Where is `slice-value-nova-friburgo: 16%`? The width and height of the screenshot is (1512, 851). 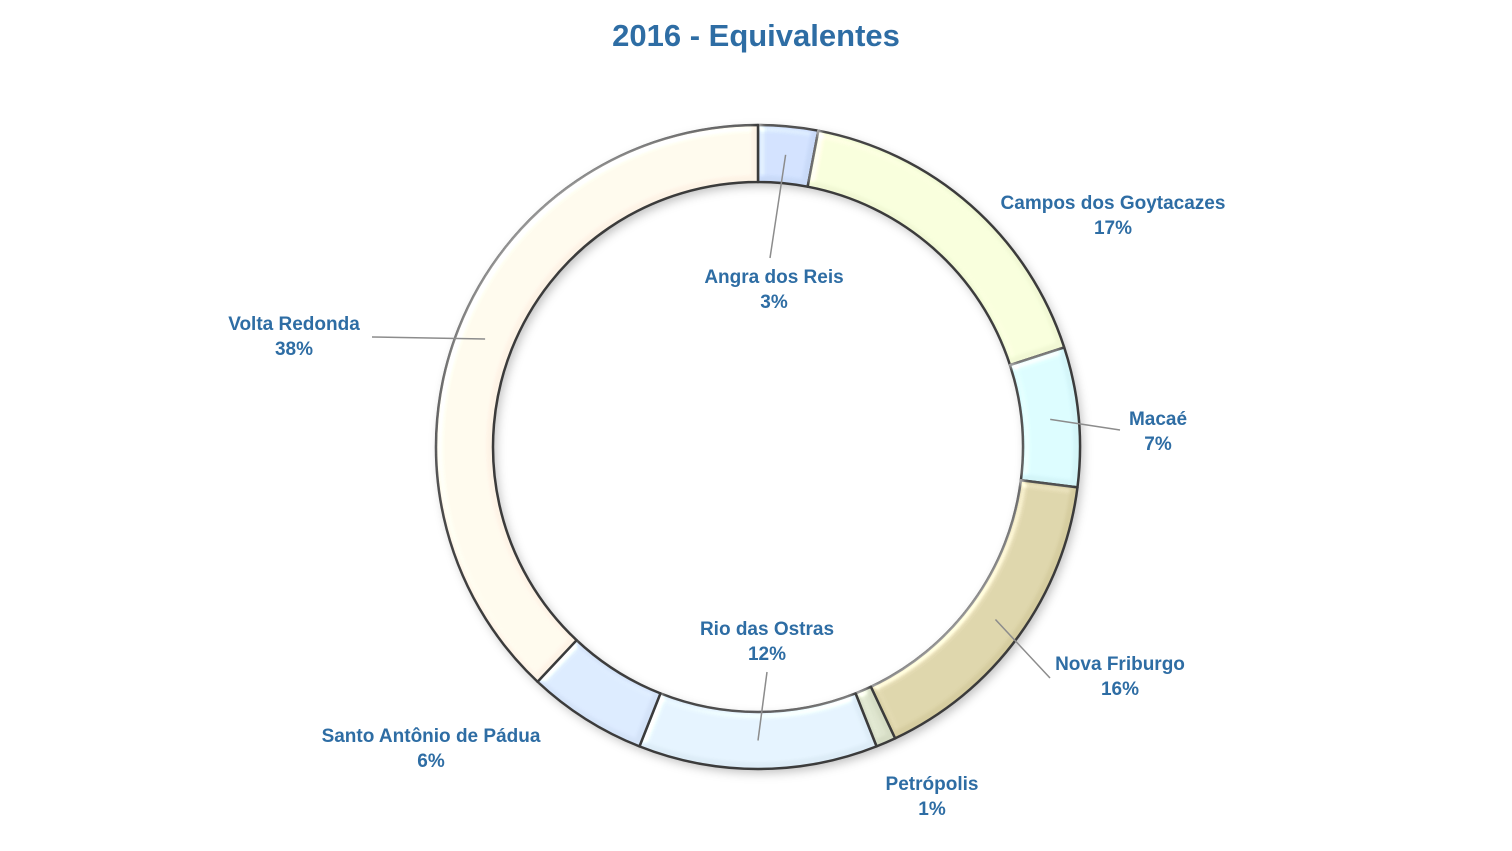 slice-value-nova-friburgo: 16% is located at coordinates (1120, 689).